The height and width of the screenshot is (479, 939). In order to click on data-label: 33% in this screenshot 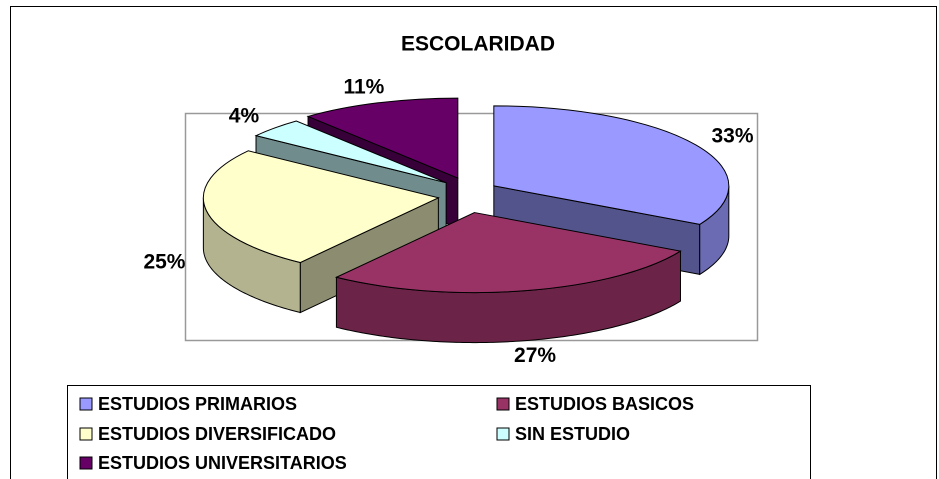, I will do `click(732, 136)`.